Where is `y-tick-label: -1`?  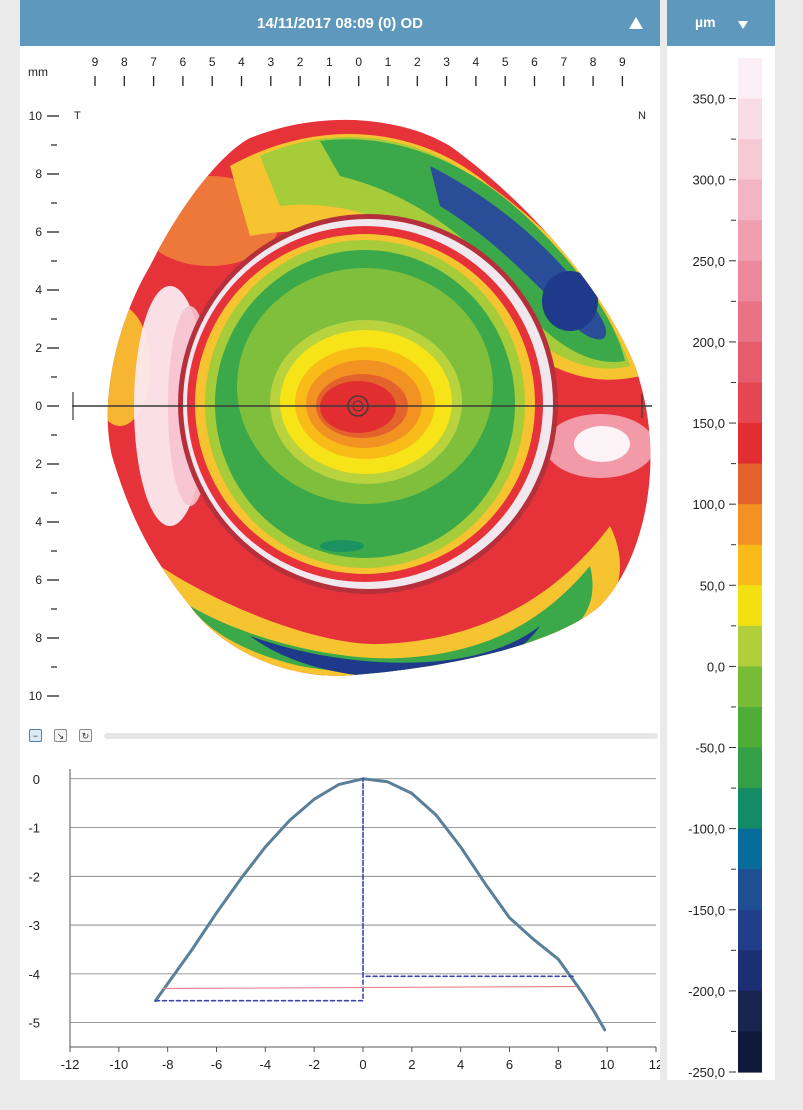 y-tick-label: -1 is located at coordinates (34, 828).